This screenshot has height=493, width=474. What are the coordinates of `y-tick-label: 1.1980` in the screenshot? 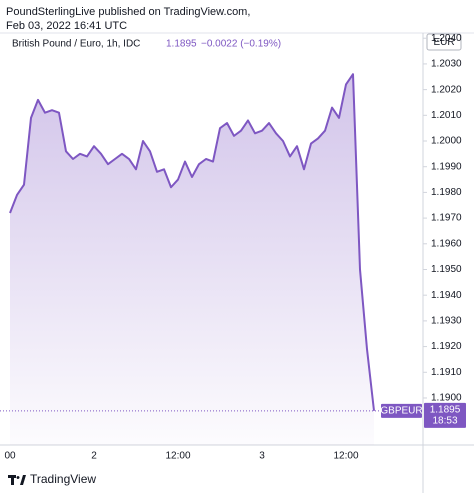 It's located at (446, 192).